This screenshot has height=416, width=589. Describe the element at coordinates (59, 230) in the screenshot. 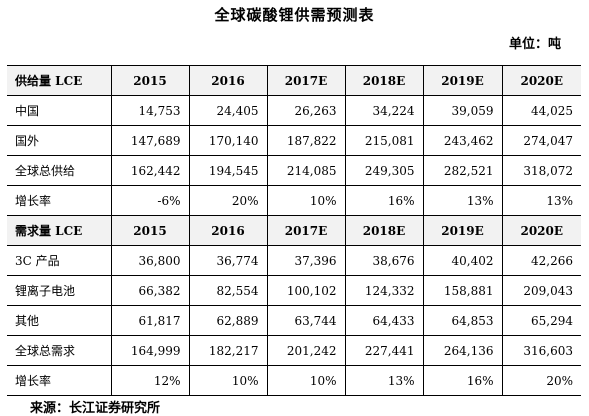

I see `demand-header-label: 需求量 LCE` at that location.